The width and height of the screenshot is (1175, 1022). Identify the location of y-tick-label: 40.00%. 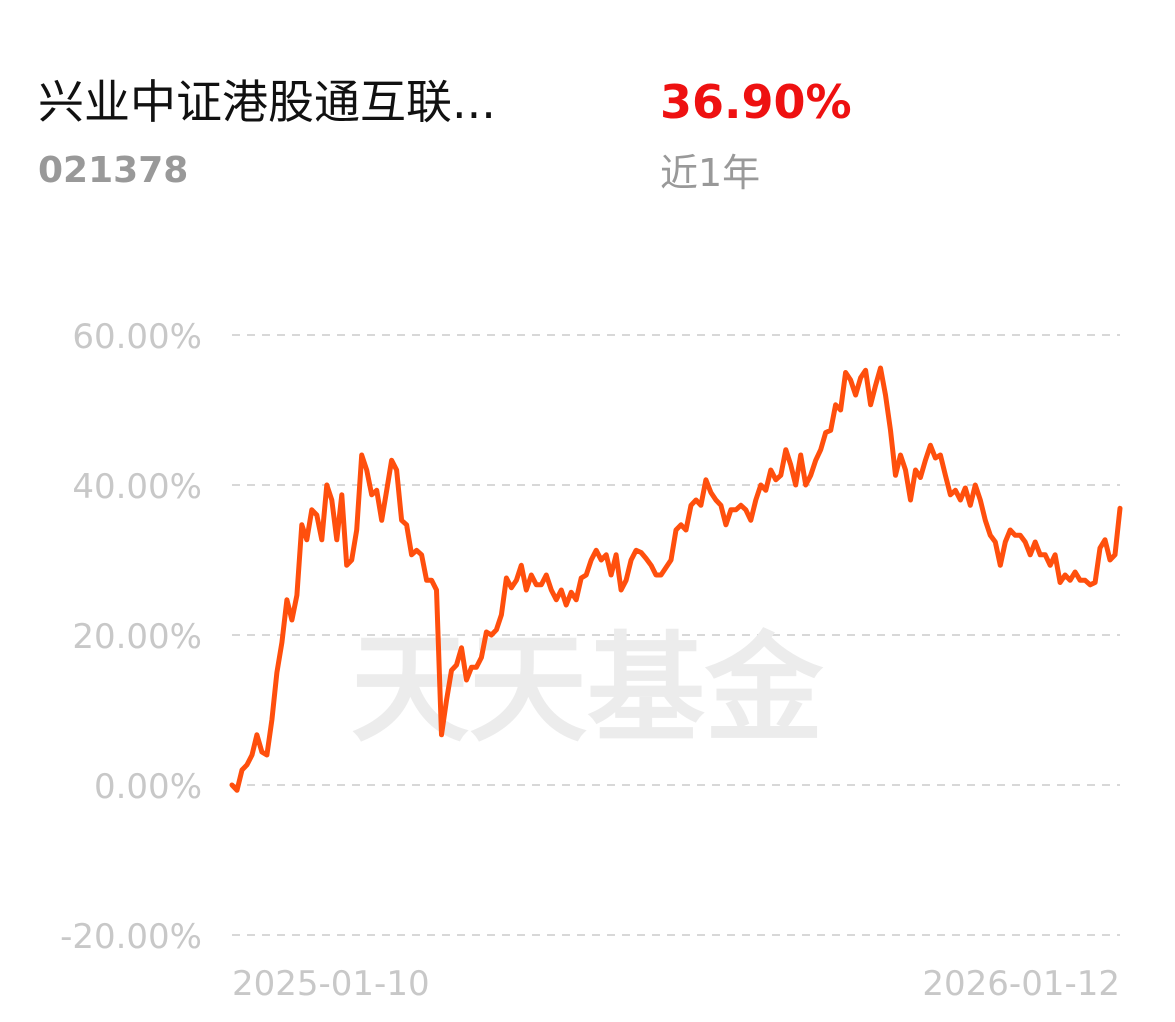
(137, 487).